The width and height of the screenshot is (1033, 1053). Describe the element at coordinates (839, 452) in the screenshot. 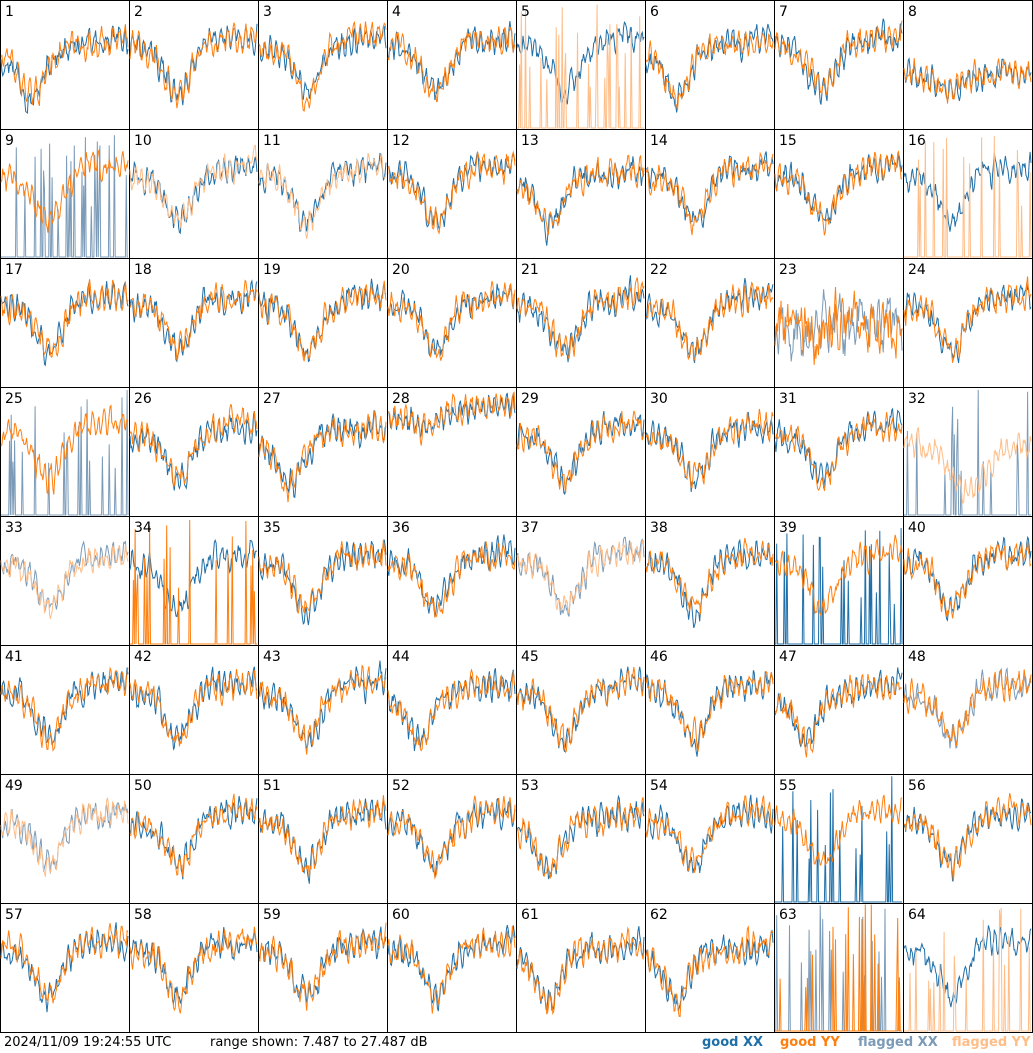

I see `panel-31: 31` at that location.